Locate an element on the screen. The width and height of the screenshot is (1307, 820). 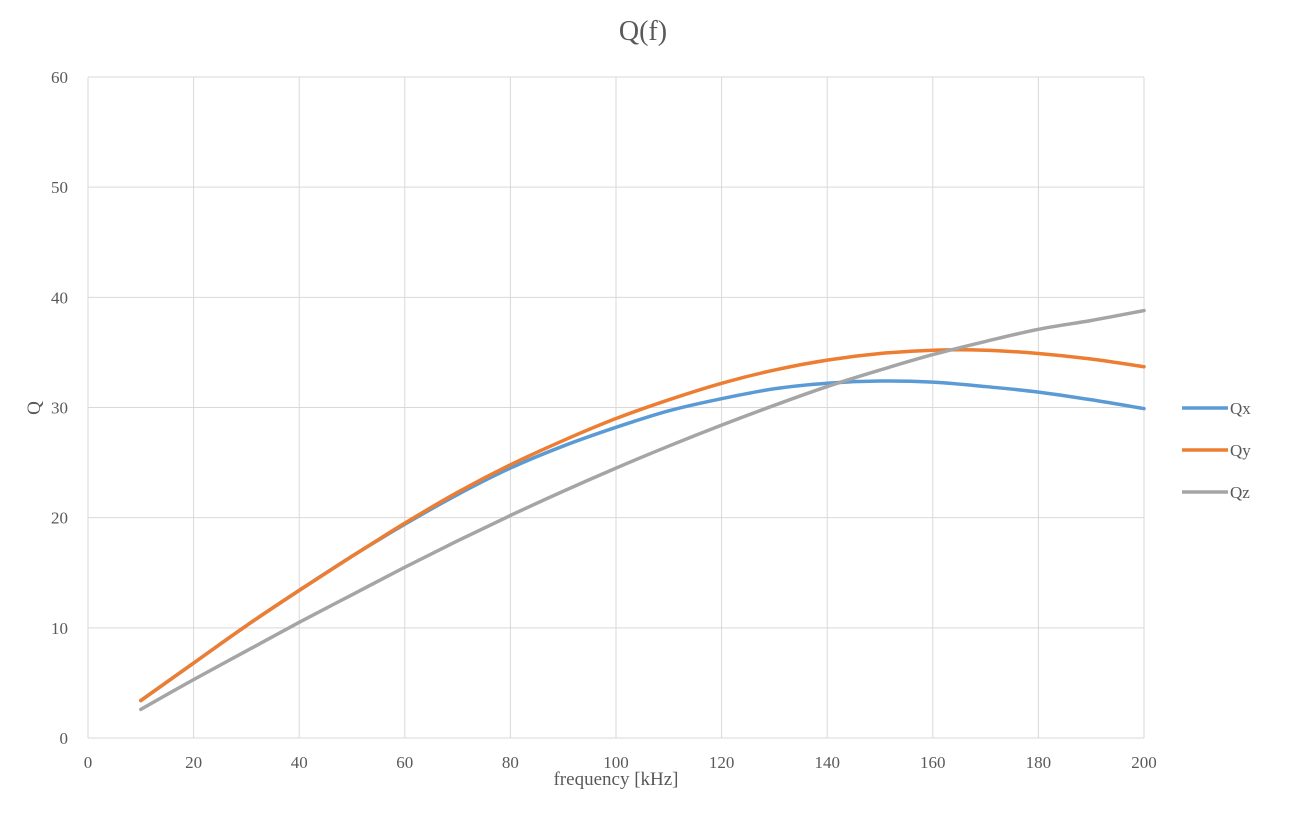
y-tick-label: 30 is located at coordinates (59, 408).